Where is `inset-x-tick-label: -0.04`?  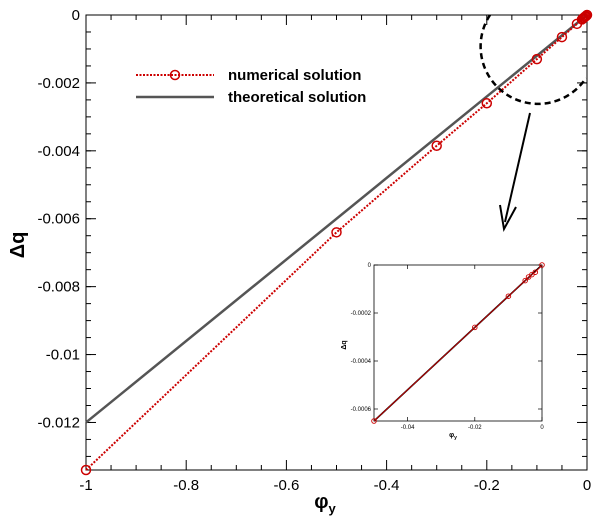 inset-x-tick-label: -0.04 is located at coordinates (408, 428).